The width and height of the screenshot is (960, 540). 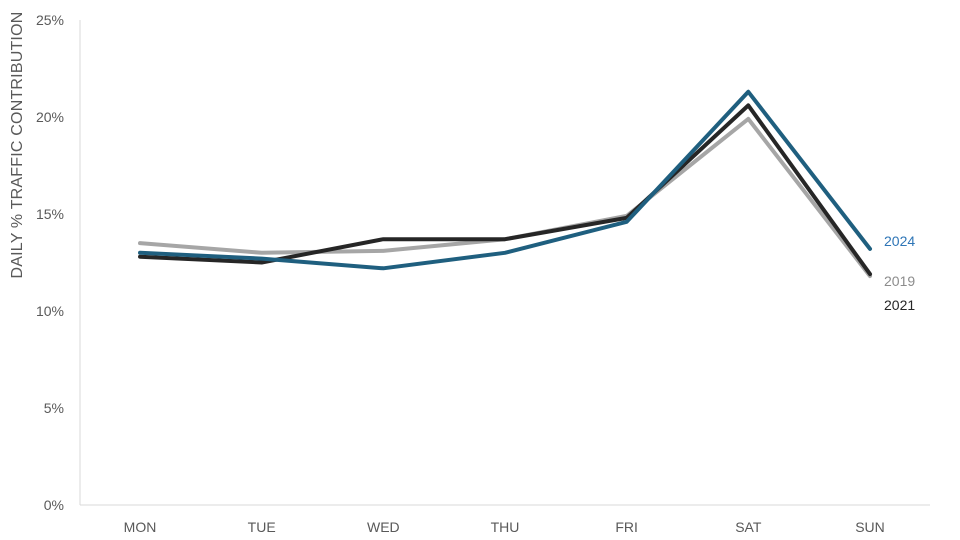 What do you see at coordinates (383, 527) in the screenshot?
I see `x-tick-label: WED` at bounding box center [383, 527].